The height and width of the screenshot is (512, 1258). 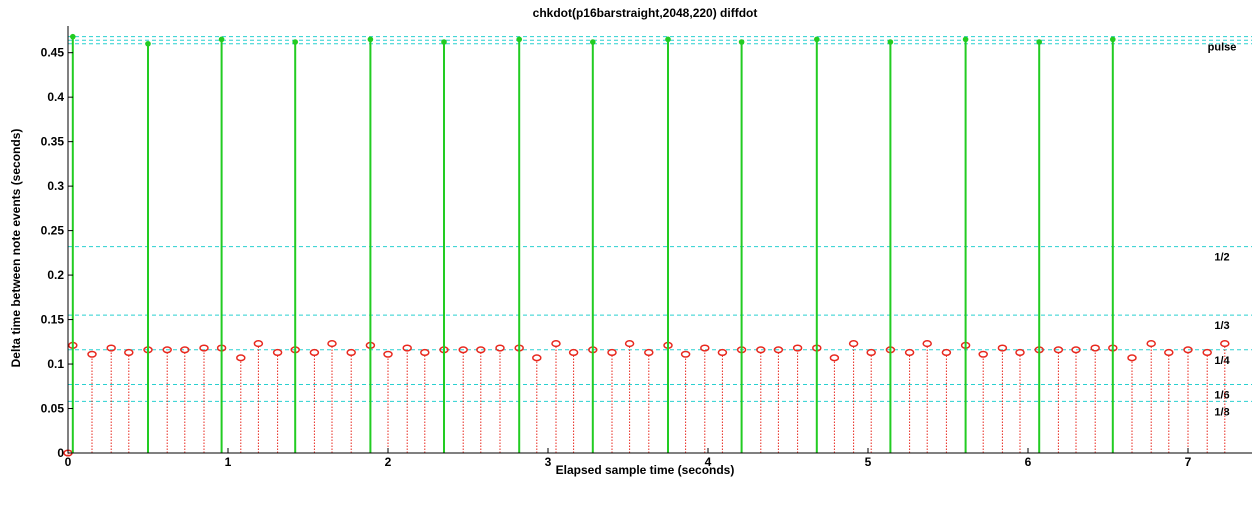 I want to click on x-tick-label: 5, so click(x=868, y=462).